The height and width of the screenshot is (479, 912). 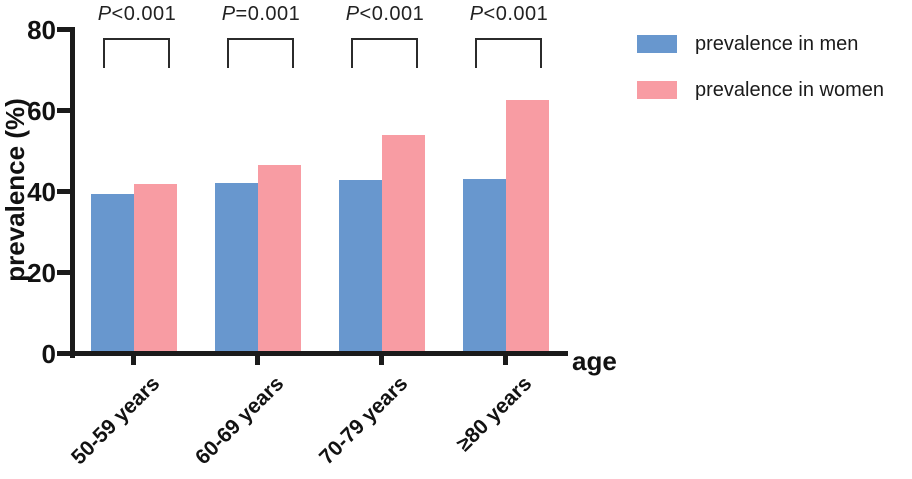 What do you see at coordinates (41, 272) in the screenshot?
I see `y-tick-label-20: 20` at bounding box center [41, 272].